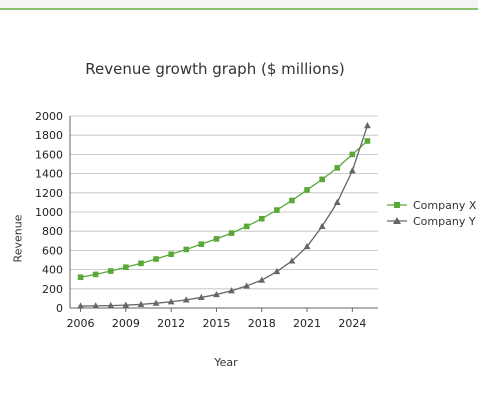  What do you see at coordinates (186, 249) in the screenshot?
I see `data-point-company-x-2013` at bounding box center [186, 249].